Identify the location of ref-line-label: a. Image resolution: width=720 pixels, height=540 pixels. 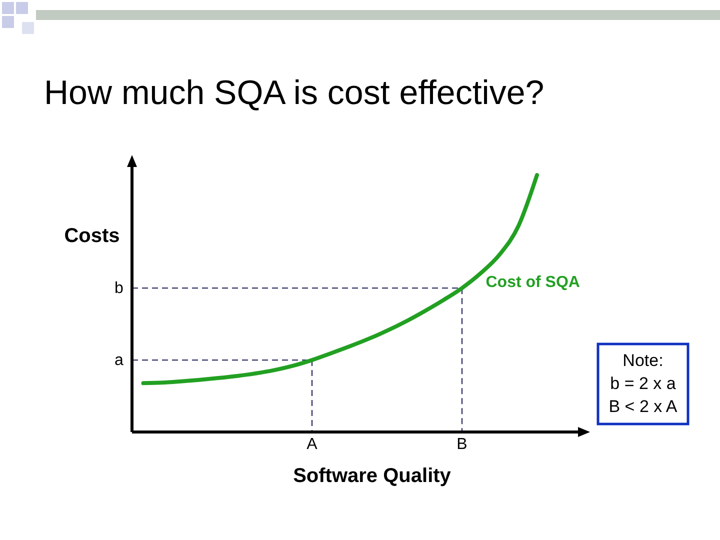
(119, 361).